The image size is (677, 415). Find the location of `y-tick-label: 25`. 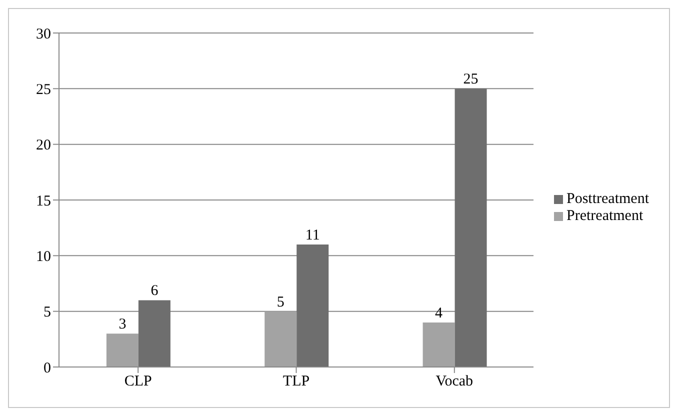

y-tick-label: 25 is located at coordinates (43, 90).